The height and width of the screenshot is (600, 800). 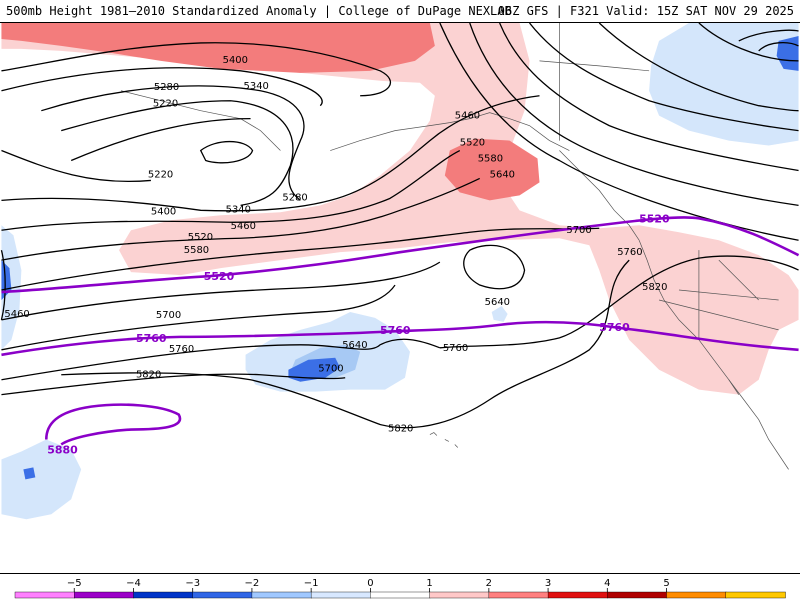 I want to click on siberia-coast, so click(x=200, y=120).